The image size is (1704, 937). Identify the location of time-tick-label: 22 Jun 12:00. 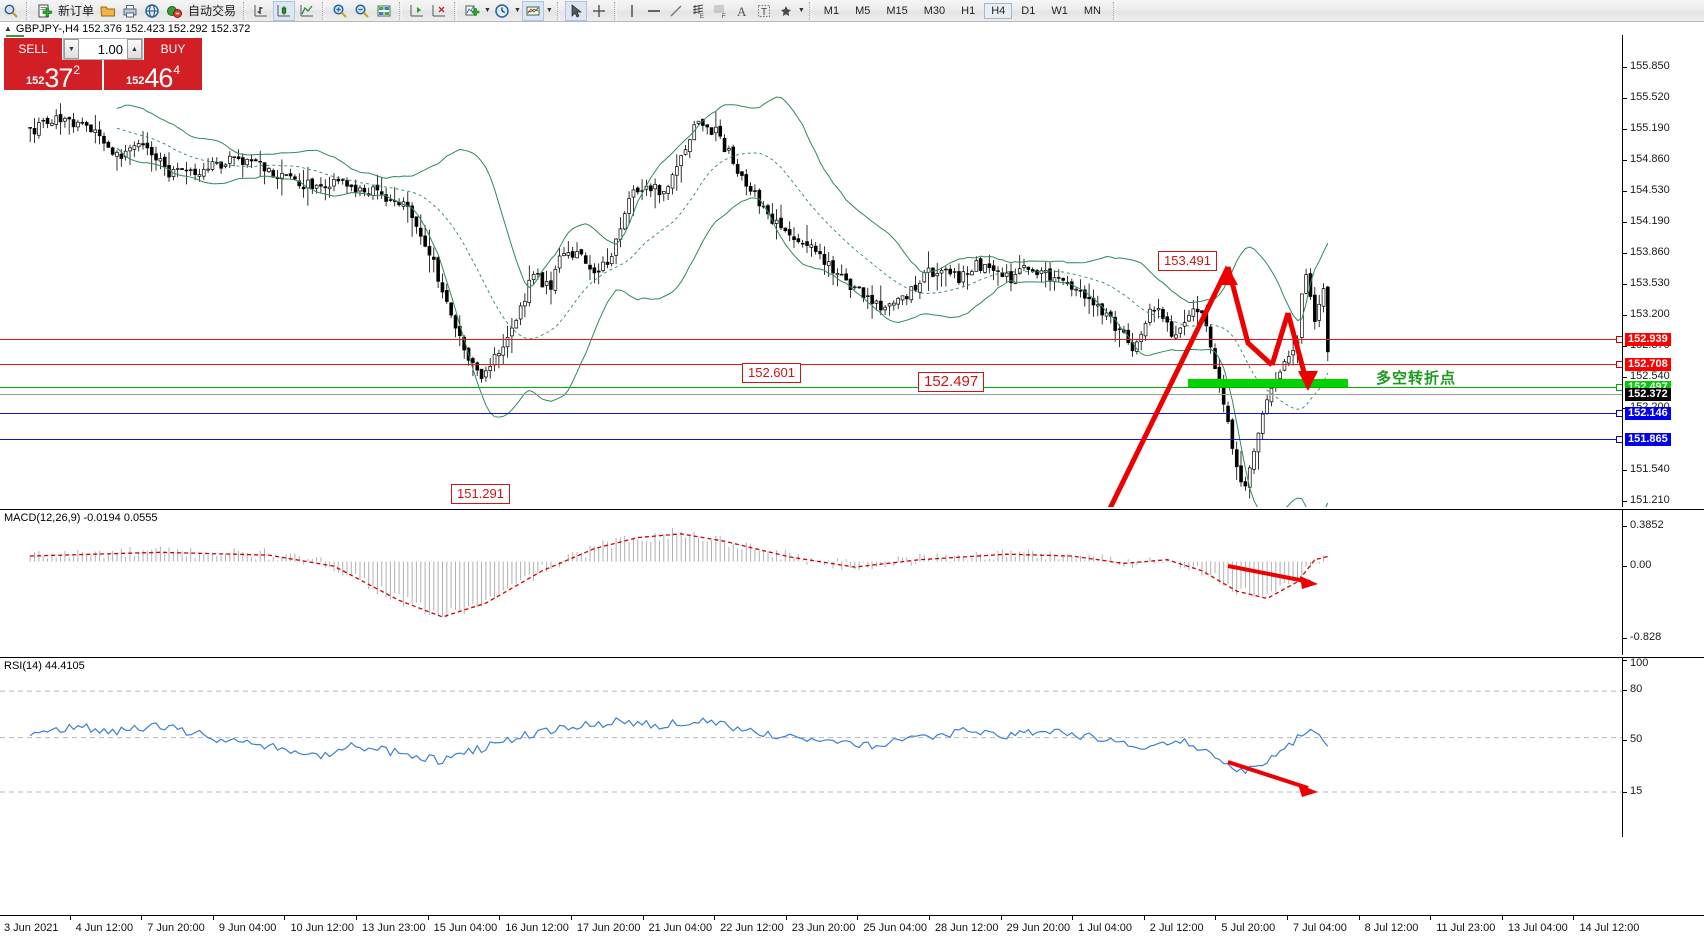
(752, 928).